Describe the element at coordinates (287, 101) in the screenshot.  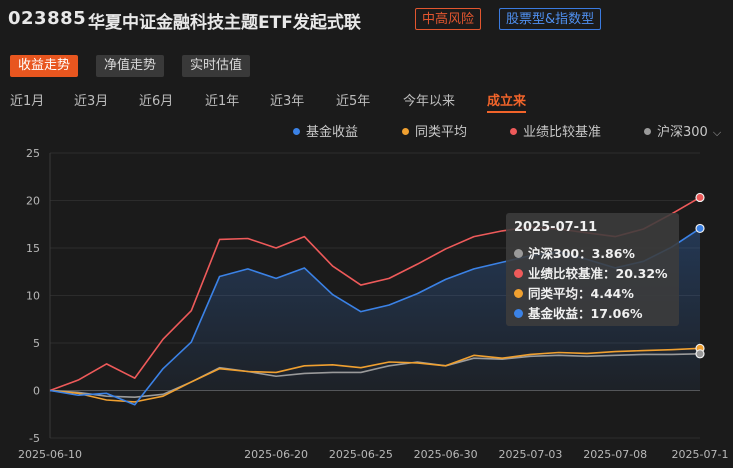
I see `period-3-years: 近3年` at that location.